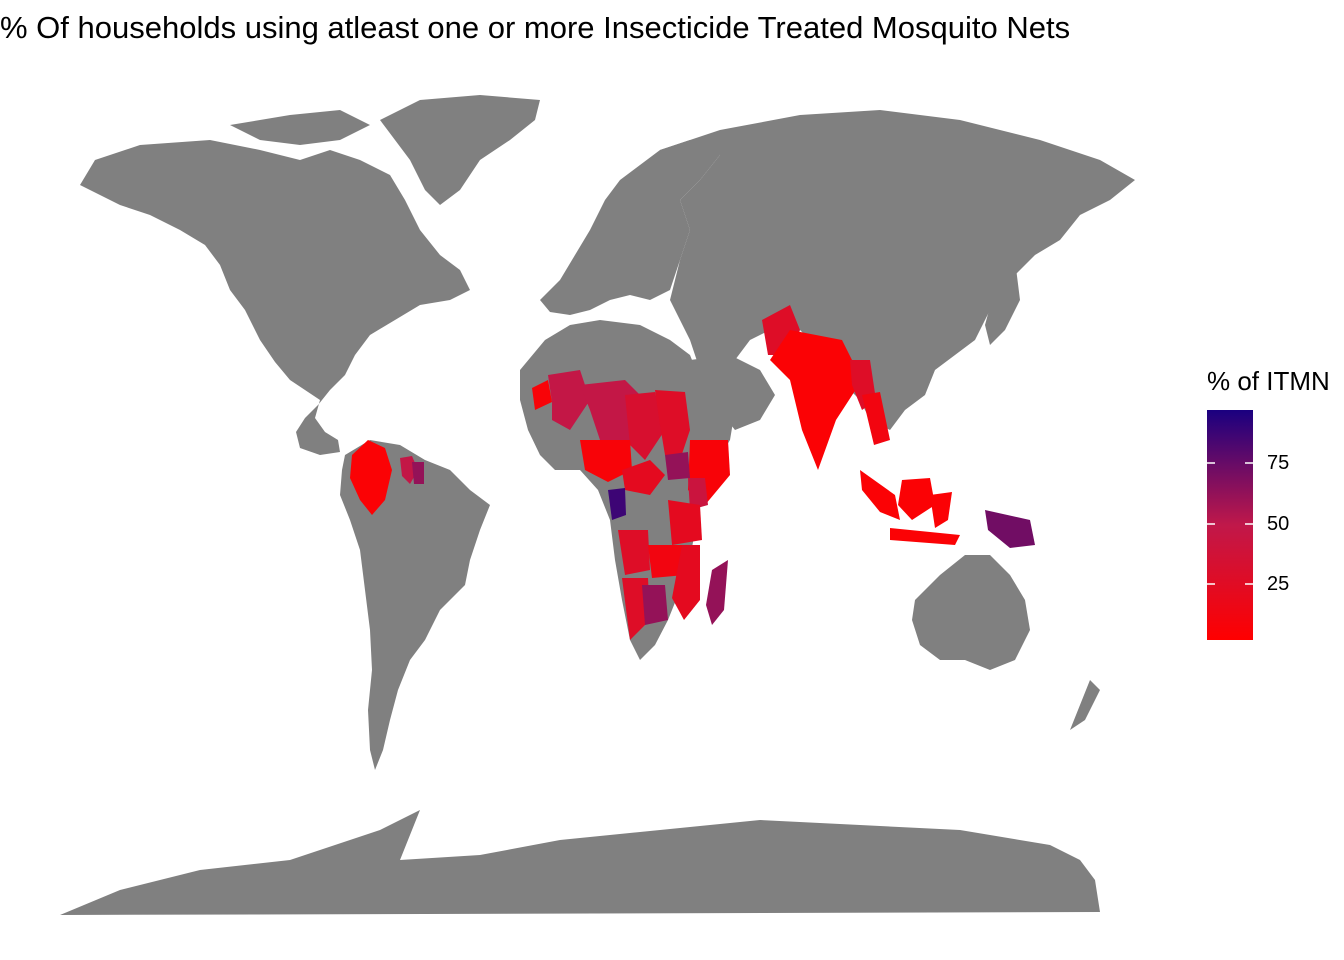  What do you see at coordinates (686, 582) in the screenshot?
I see `mozambique` at bounding box center [686, 582].